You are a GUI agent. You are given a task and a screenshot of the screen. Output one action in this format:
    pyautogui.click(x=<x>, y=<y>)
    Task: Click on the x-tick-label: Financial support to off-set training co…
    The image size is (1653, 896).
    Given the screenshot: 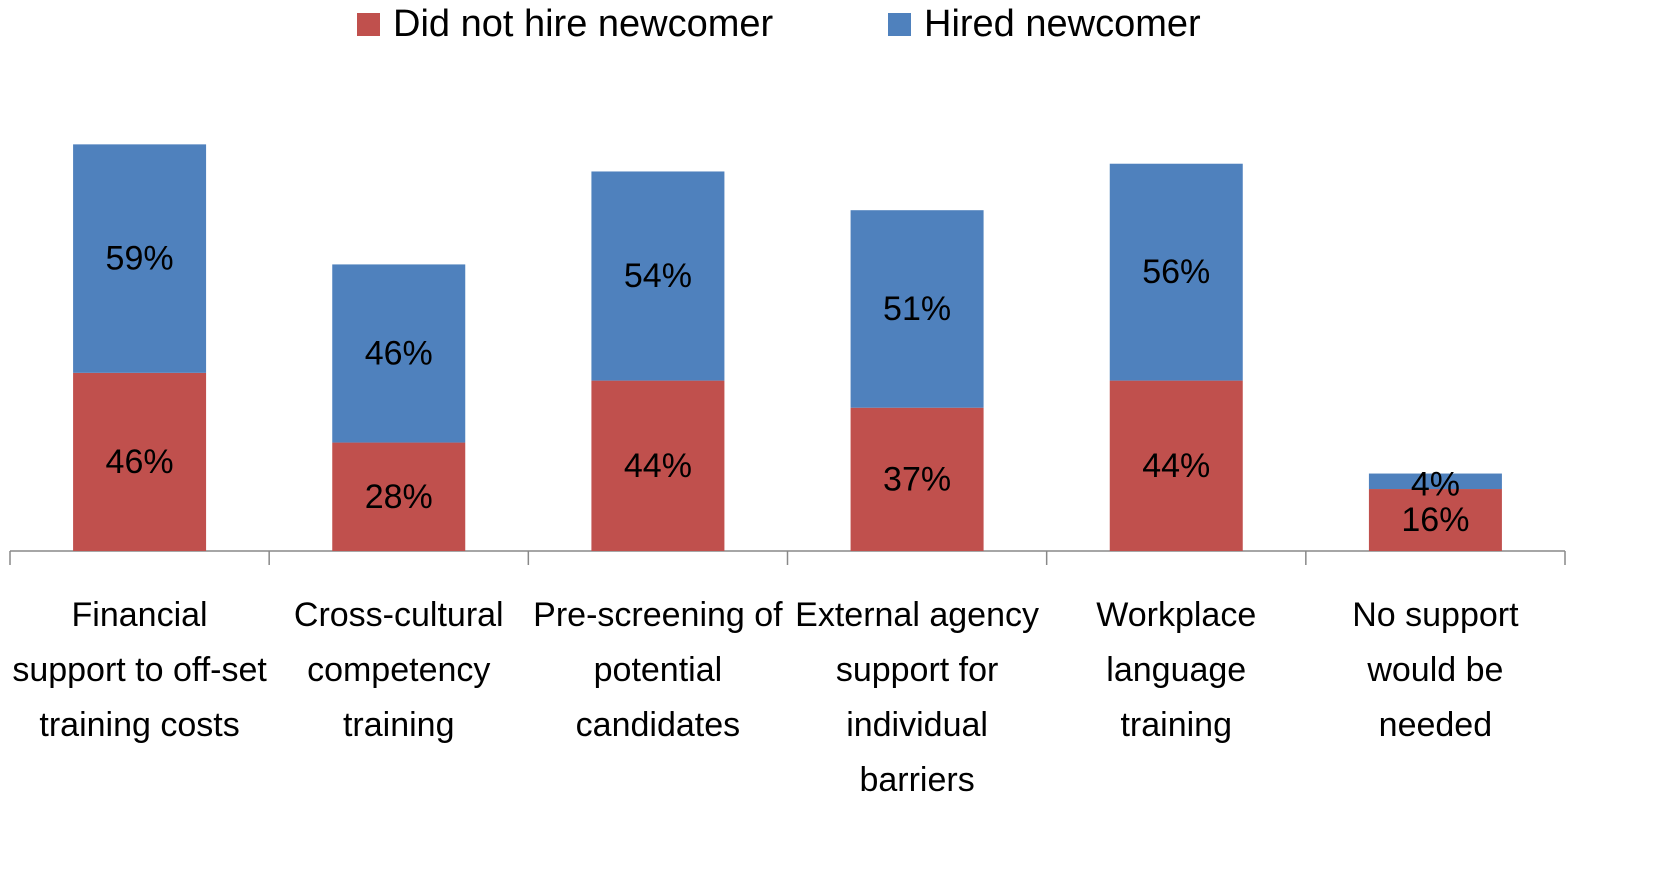 What is the action you would take?
    pyautogui.click(x=139, y=670)
    